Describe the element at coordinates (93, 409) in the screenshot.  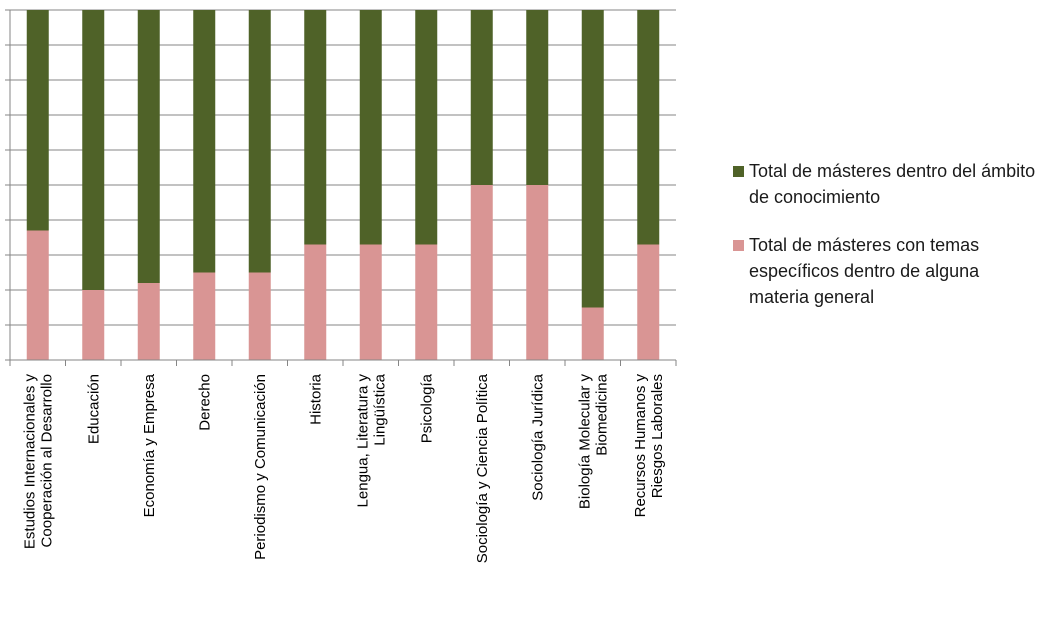
I see `category-label: Educación` at that location.